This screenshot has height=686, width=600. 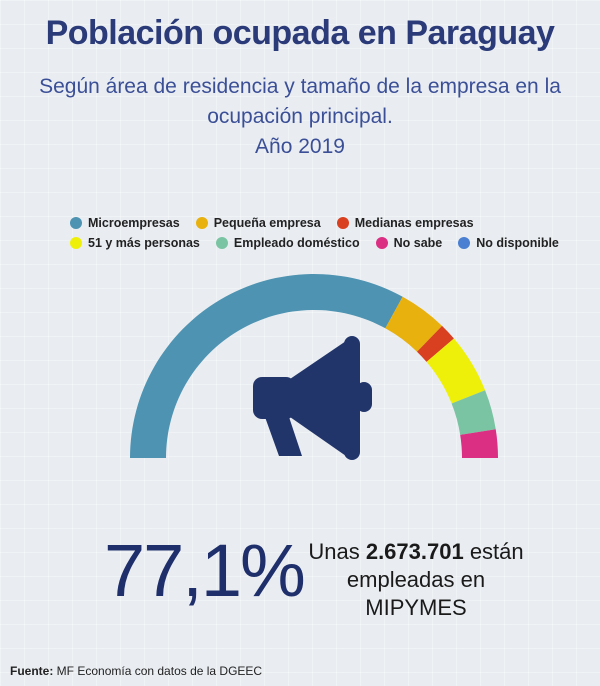 What do you see at coordinates (456, 371) in the screenshot?
I see `gauge-segment-51-y-m-s-personas` at bounding box center [456, 371].